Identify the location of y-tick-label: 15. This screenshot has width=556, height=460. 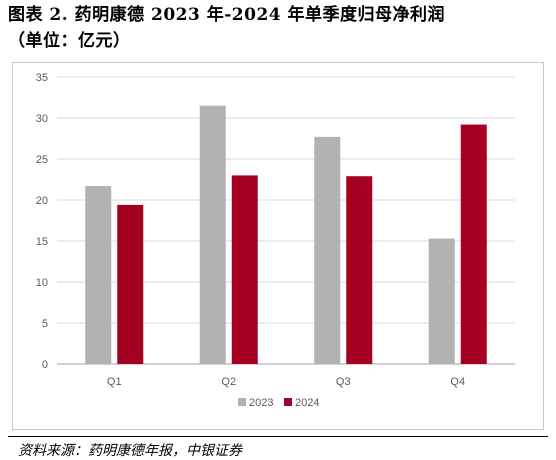
(42, 242).